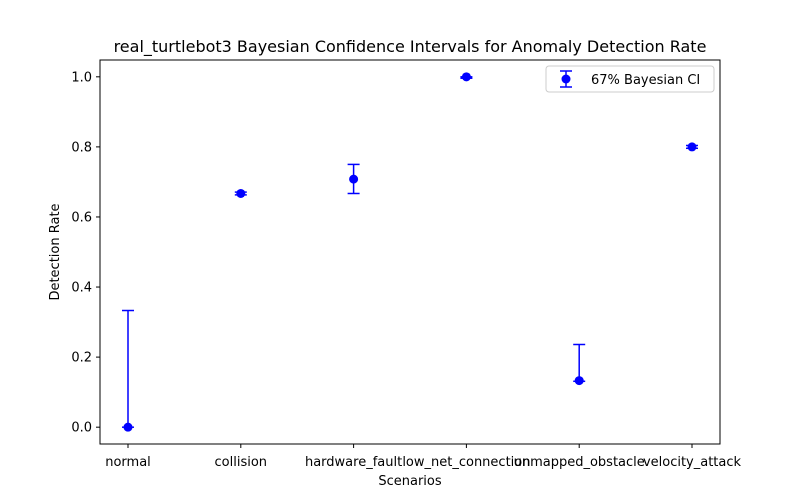 The image size is (800, 500). Describe the element at coordinates (128, 462) in the screenshot. I see `x-tick-label: normal` at that location.